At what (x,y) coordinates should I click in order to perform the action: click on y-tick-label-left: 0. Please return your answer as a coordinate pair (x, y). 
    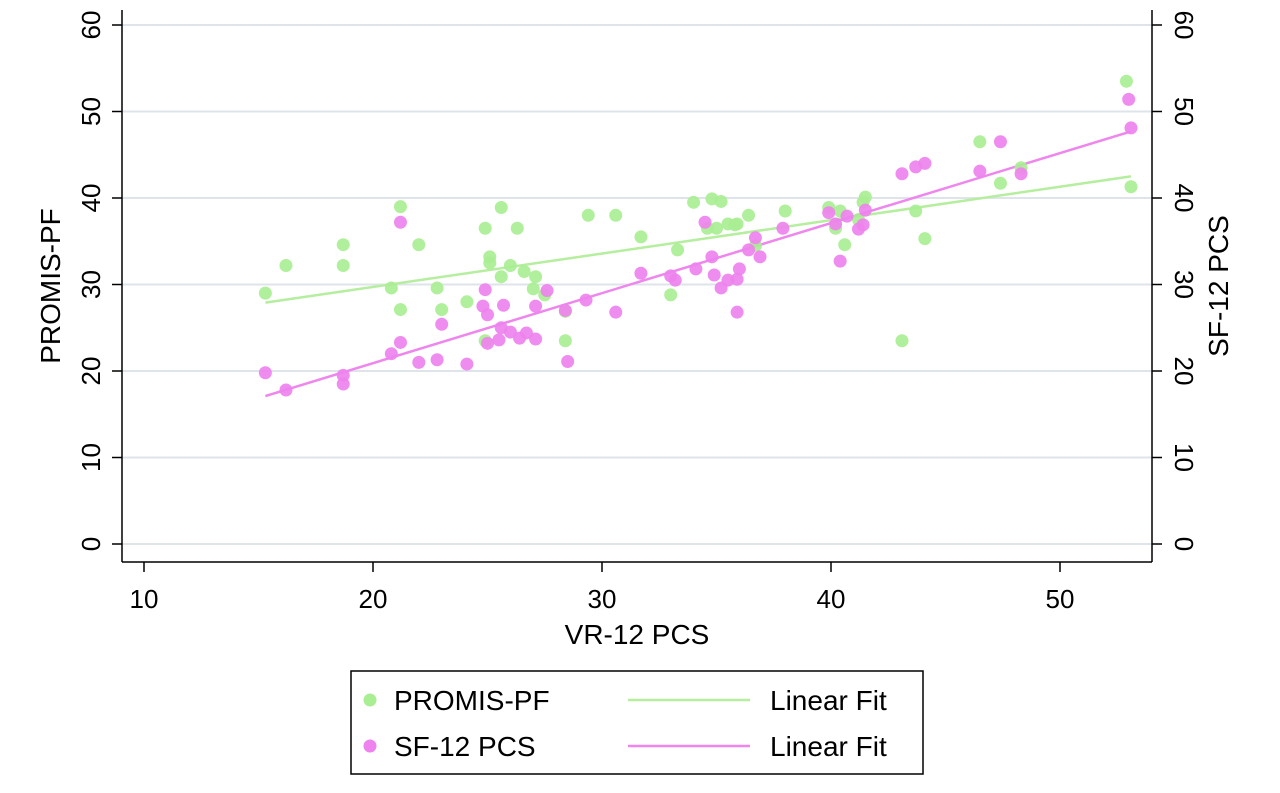
    Looking at the image, I should click on (91, 544).